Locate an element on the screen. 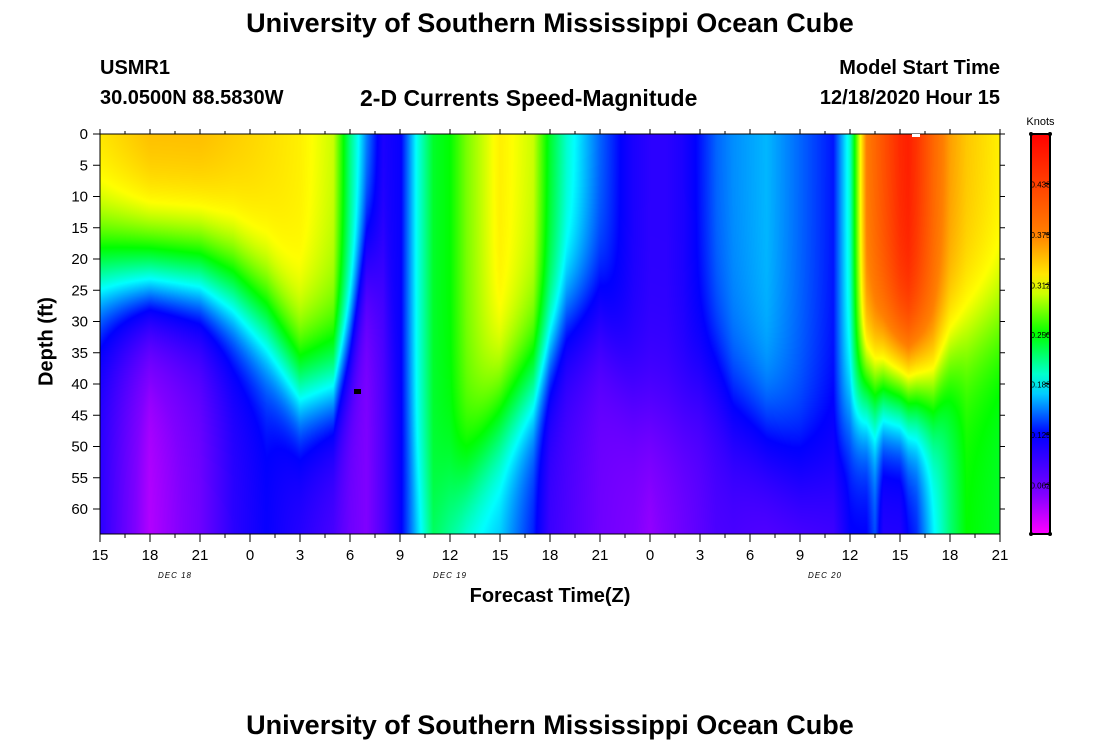  colorbar-tick-label: 0.125 is located at coordinates (1040, 435).